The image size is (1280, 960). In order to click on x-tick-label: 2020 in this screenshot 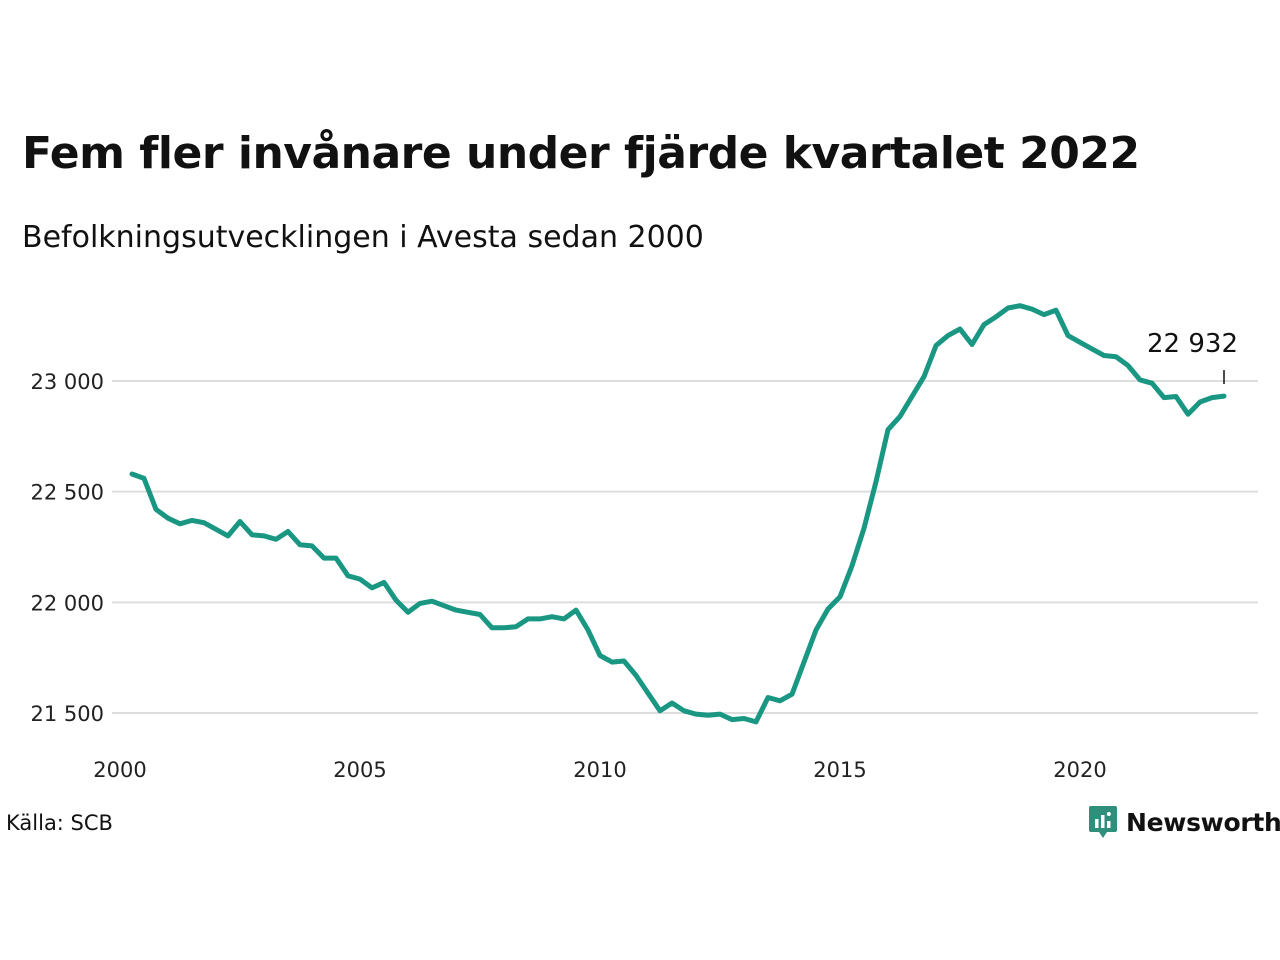, I will do `click(1079, 770)`.